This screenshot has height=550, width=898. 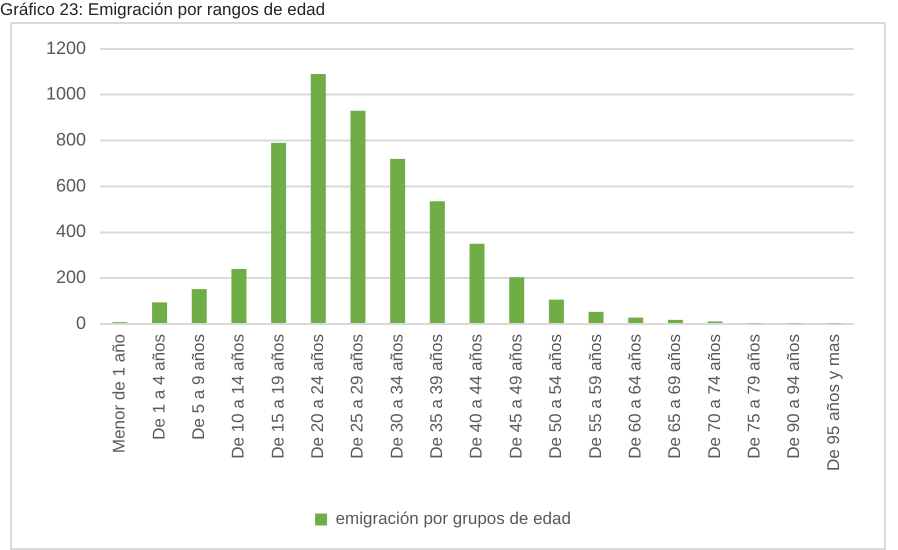 I want to click on y-tick-label: 0, so click(x=81, y=322).